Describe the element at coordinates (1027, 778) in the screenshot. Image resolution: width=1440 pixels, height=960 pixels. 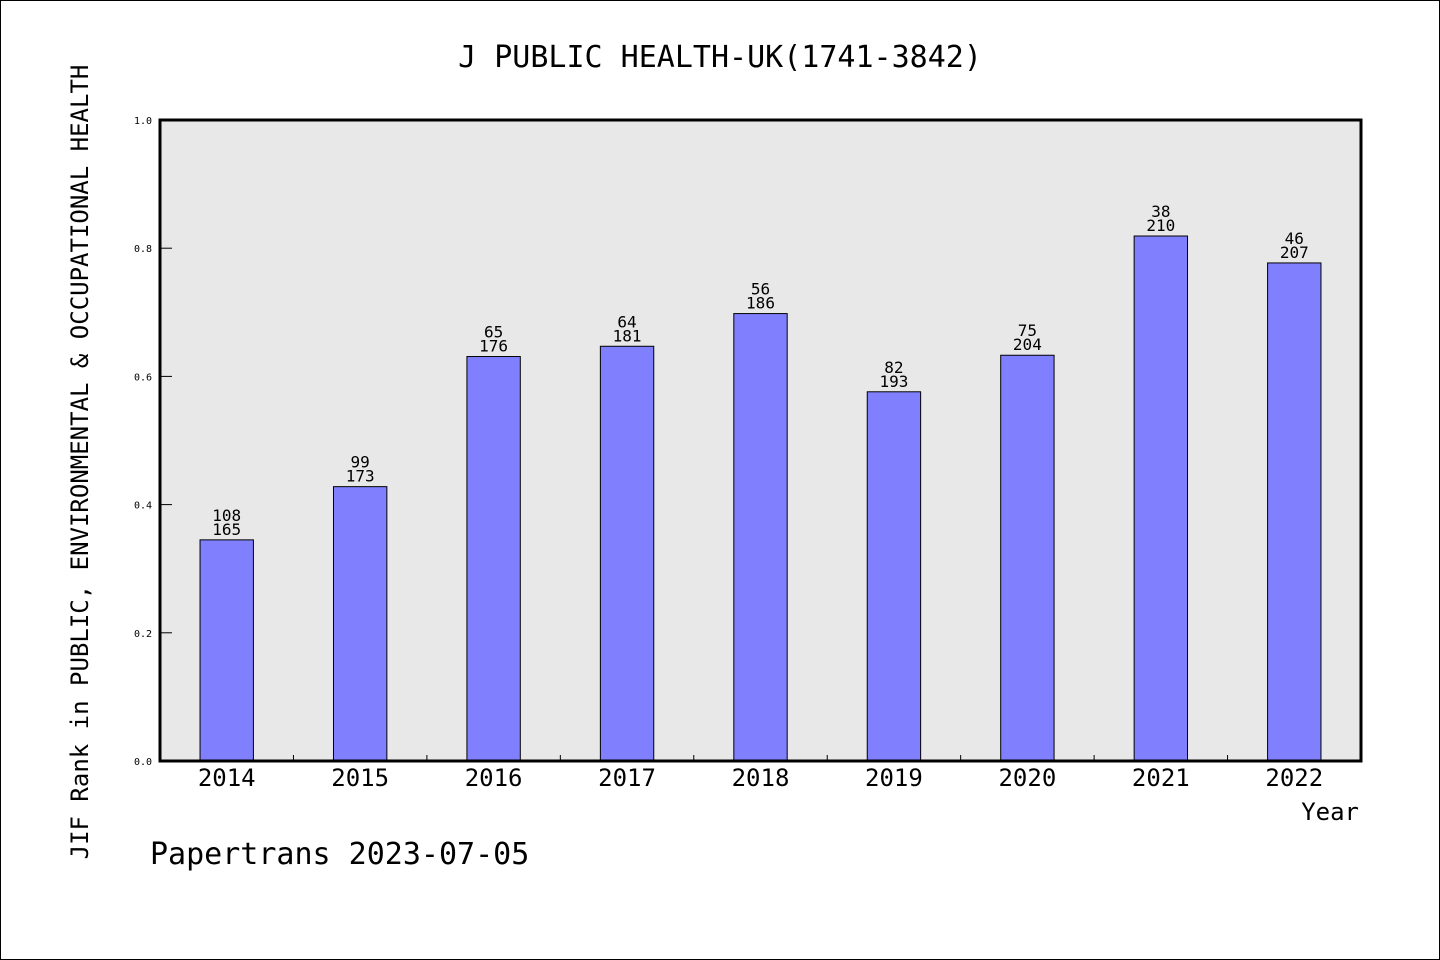
I see `x-tick-label: 2020` at that location.